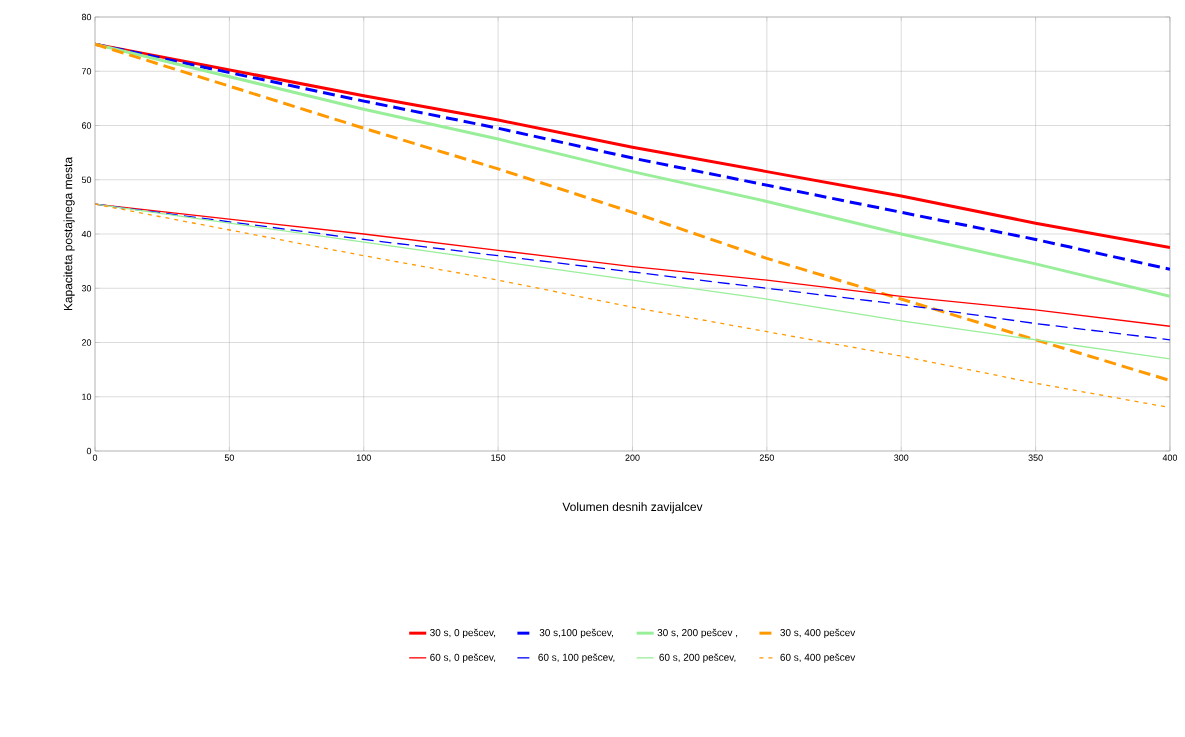 This screenshot has width=1185, height=737. What do you see at coordinates (86, 342) in the screenshot?
I see `y-tick-label: 20` at bounding box center [86, 342].